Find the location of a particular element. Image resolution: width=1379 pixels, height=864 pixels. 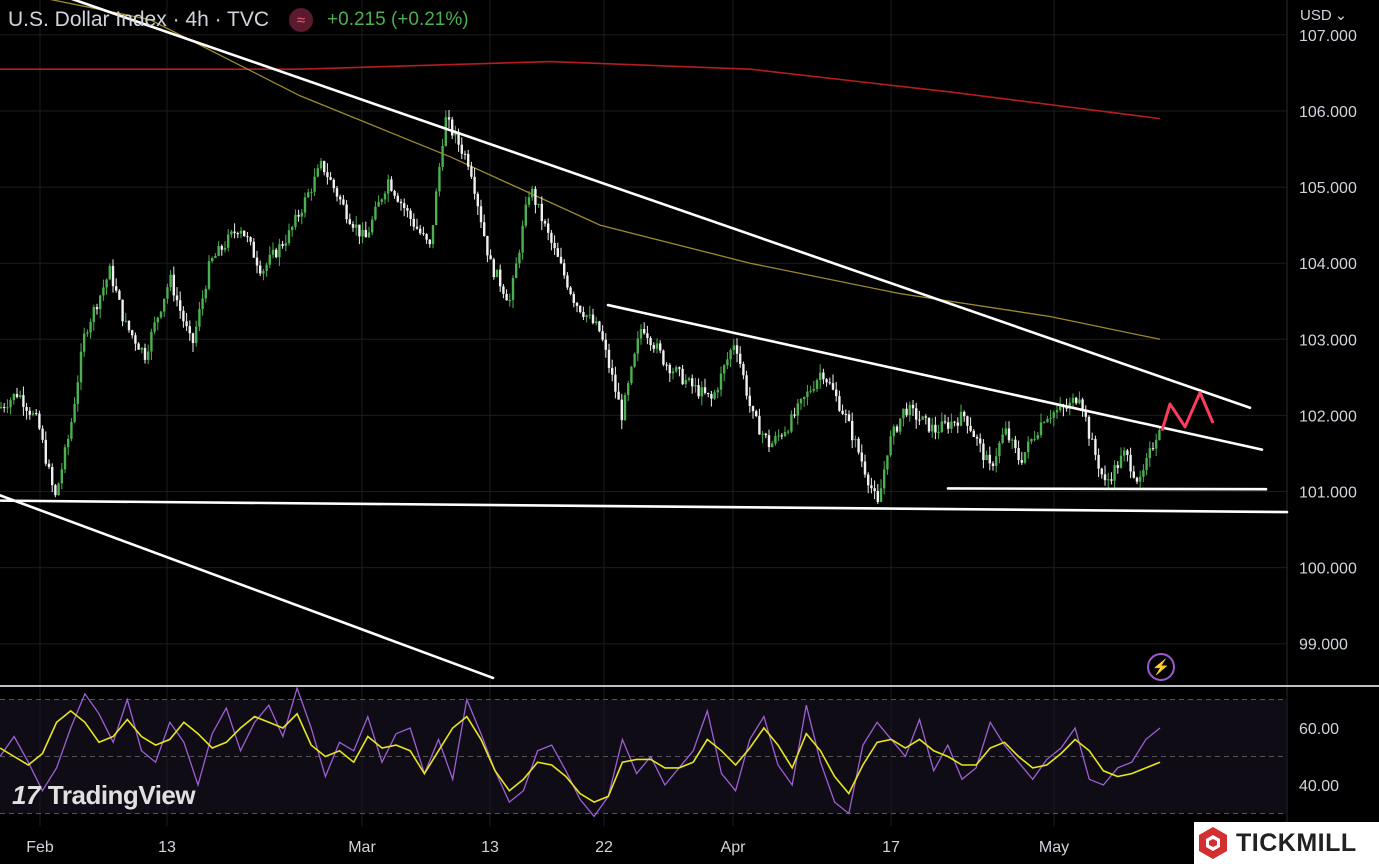

rsi-line is located at coordinates (580, 751).